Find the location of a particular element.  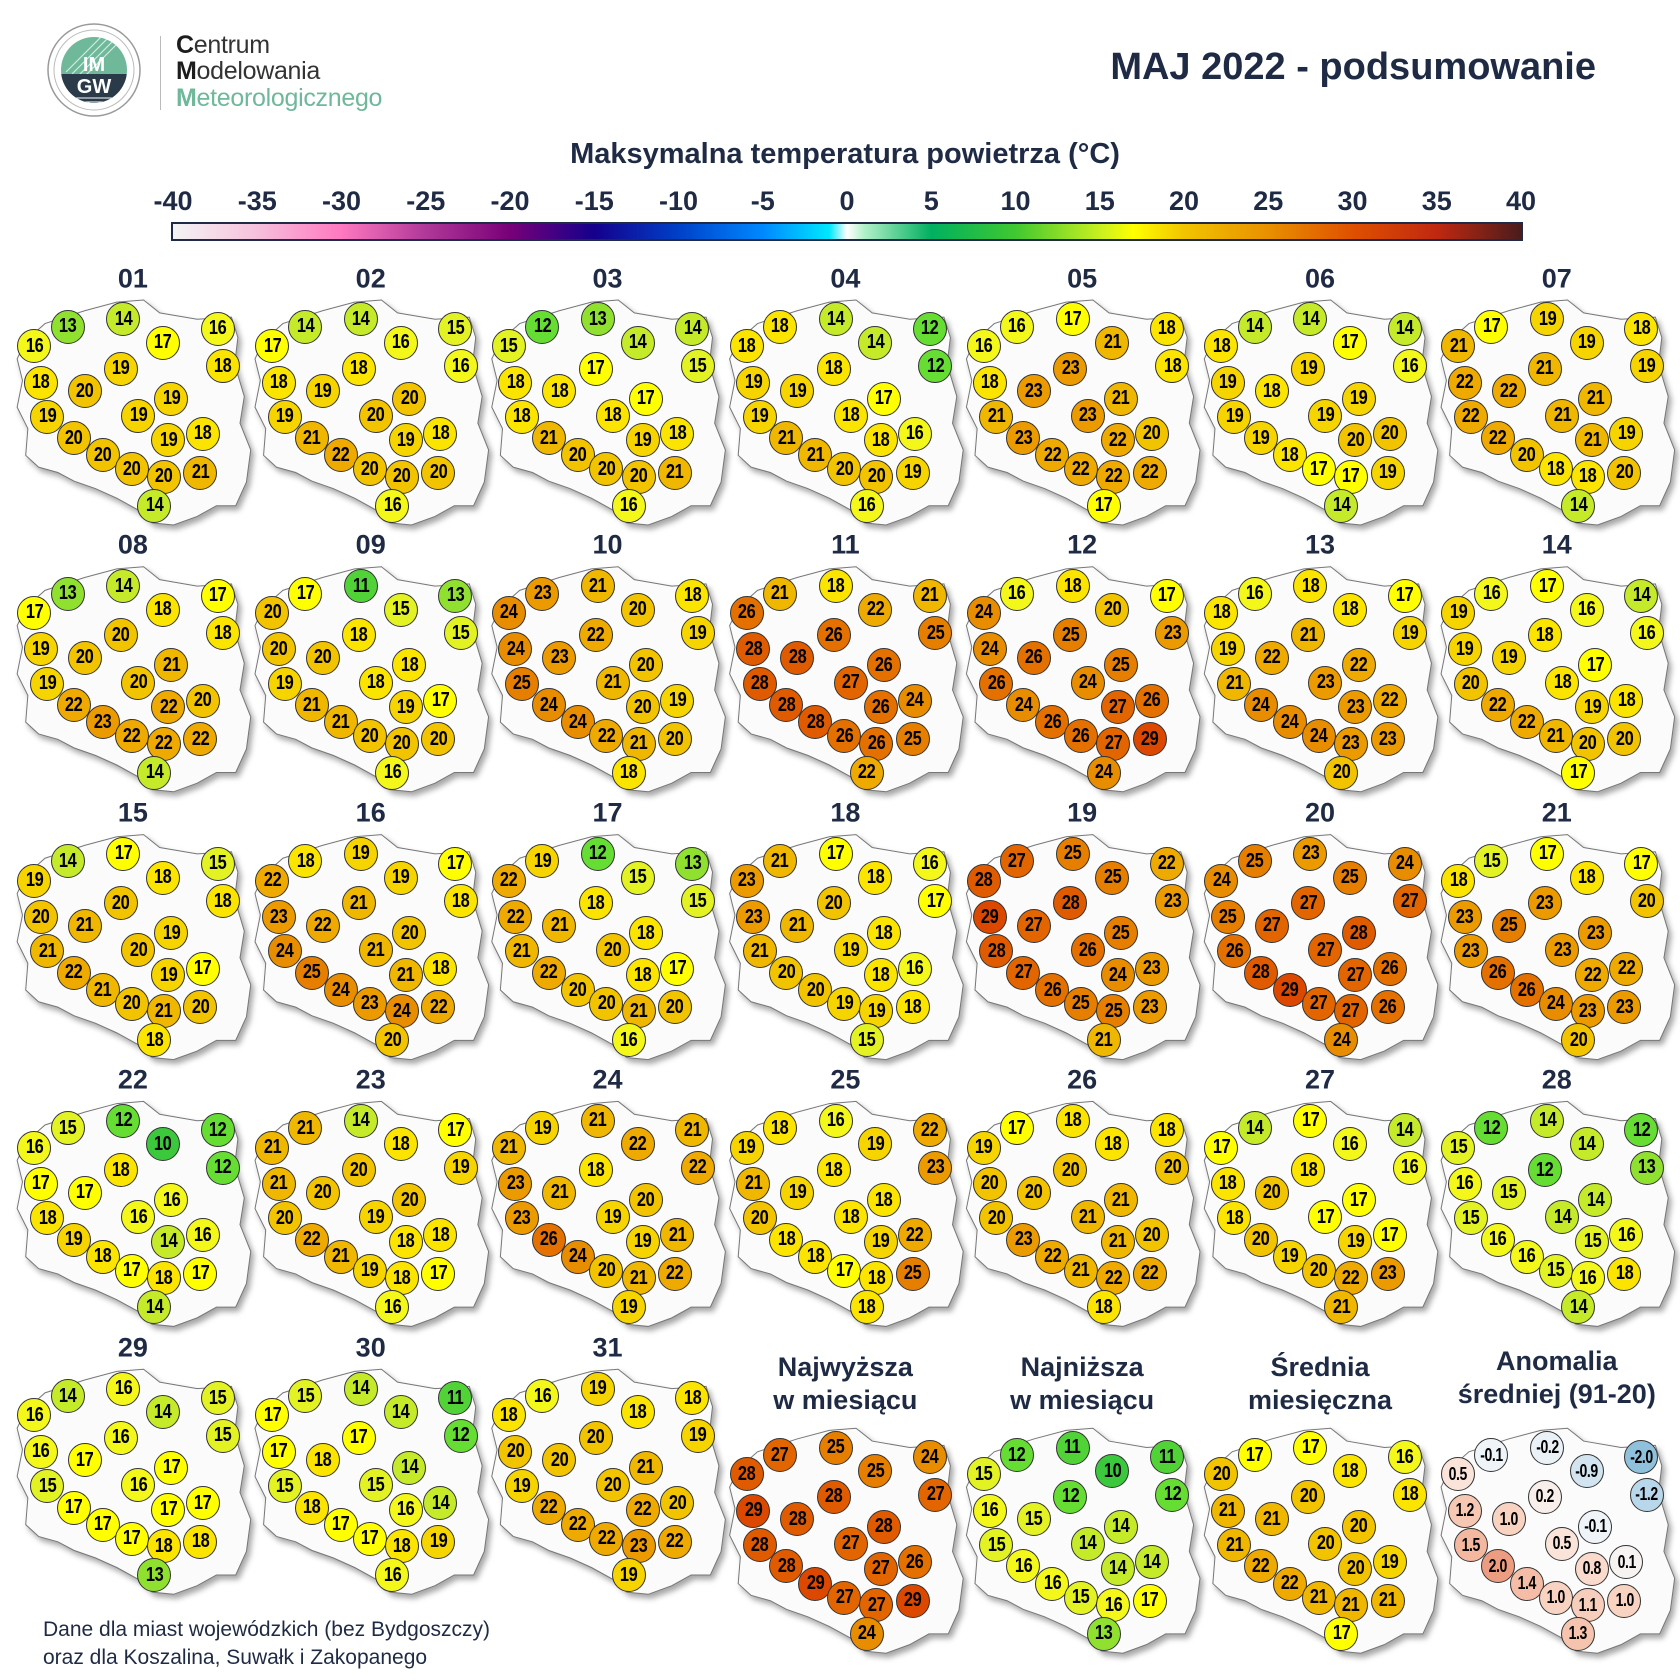

max-map-city-marker: 29 is located at coordinates (912, 1600).